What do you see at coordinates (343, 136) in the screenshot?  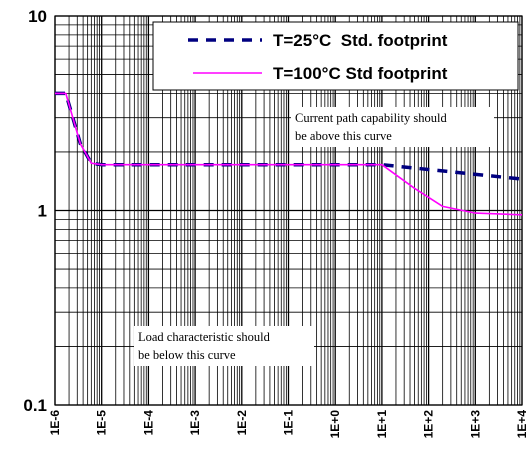 I see `annotation-upper-line-2: be above this curve` at bounding box center [343, 136].